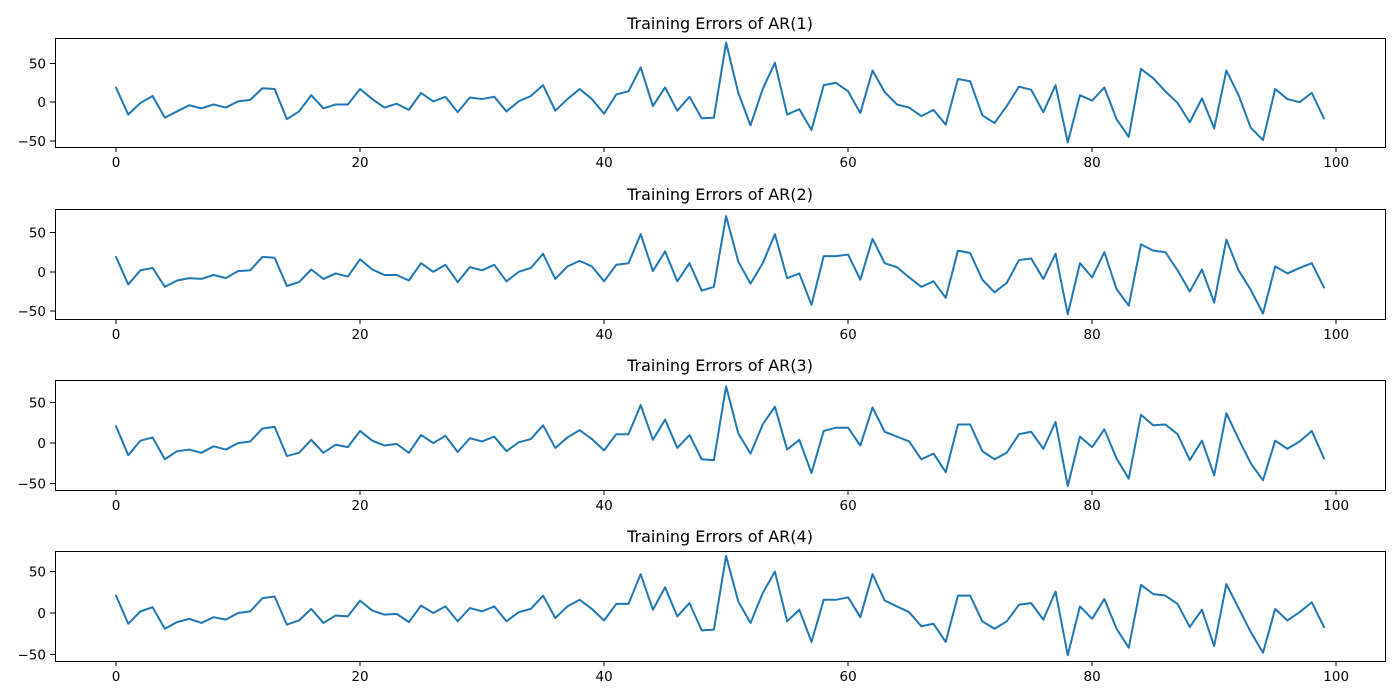 The image size is (1400, 700). What do you see at coordinates (719, 194) in the screenshot?
I see `subplot-title: Training Errors of AR(2)` at bounding box center [719, 194].